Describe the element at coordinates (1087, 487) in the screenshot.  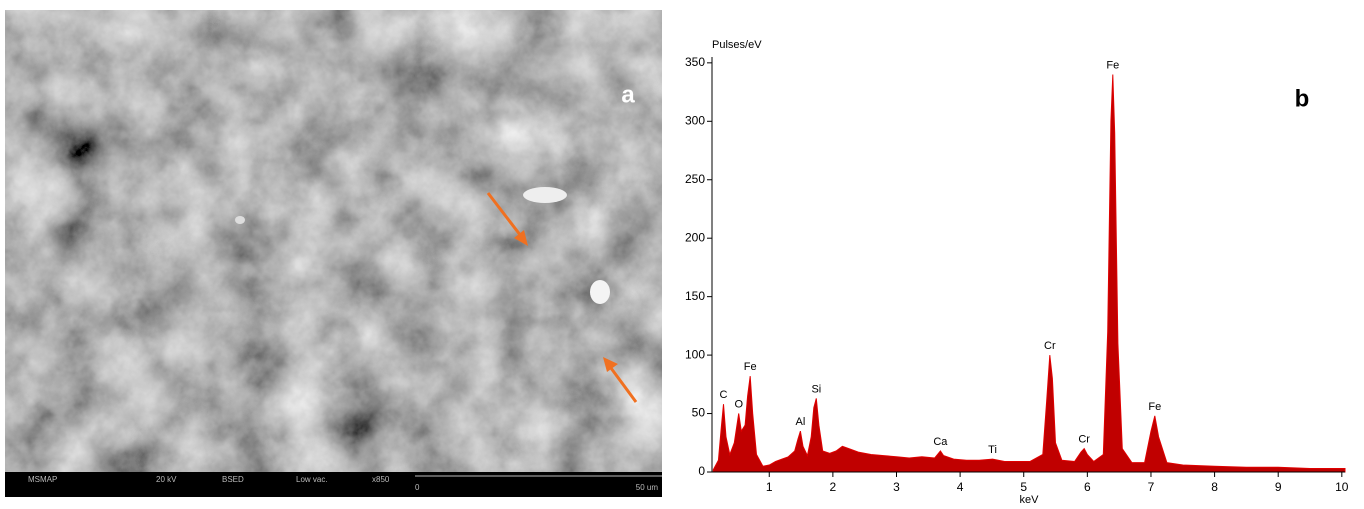
I see `x-tick-label: 6` at that location.